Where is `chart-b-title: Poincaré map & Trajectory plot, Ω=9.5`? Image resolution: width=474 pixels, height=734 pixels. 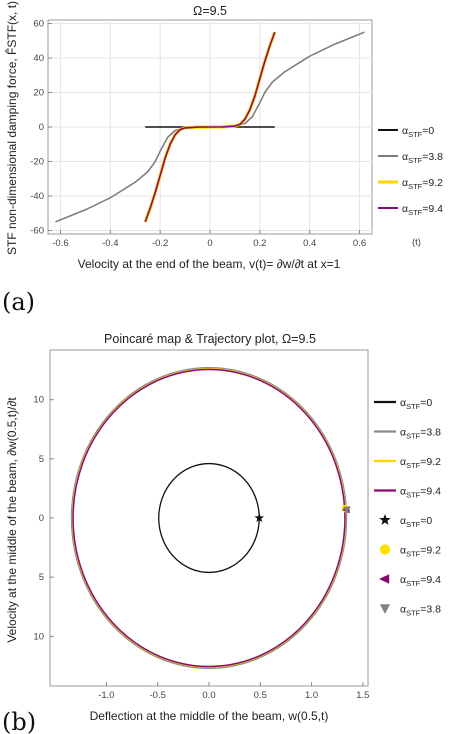
chart-b-title: Poincaré map & Trajectory plot, Ω=9.5 is located at coordinates (210, 339).